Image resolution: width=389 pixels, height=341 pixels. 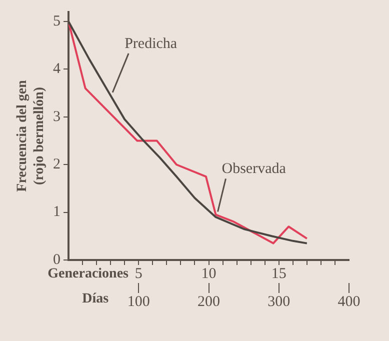 What do you see at coordinates (349, 302) in the screenshot?
I see `x2-tick-label: 400` at bounding box center [349, 302].